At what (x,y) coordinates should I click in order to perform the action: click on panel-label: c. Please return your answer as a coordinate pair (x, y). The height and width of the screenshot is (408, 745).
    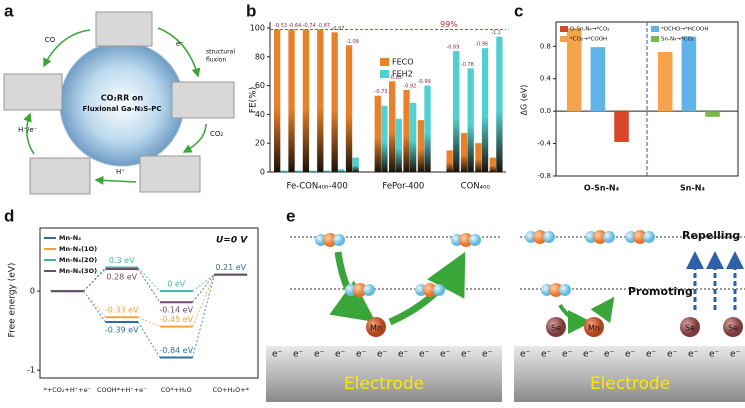
    Looking at the image, I should click on (518, 10).